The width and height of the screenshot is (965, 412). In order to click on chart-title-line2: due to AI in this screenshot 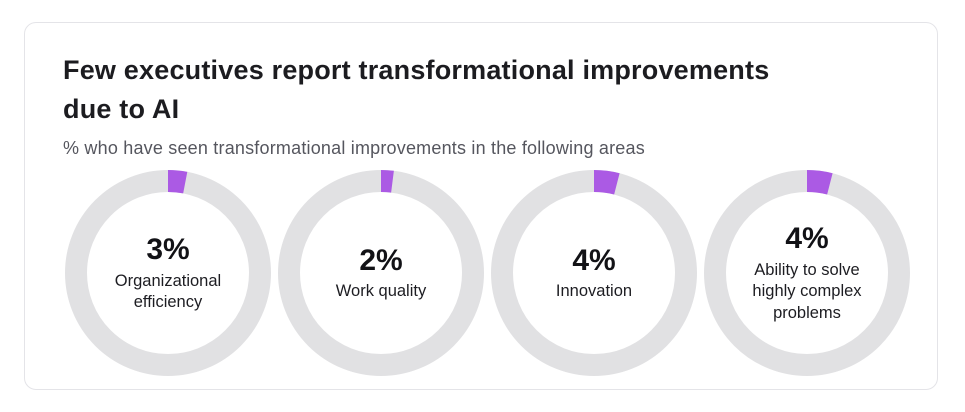, I will do `click(121, 109)`.